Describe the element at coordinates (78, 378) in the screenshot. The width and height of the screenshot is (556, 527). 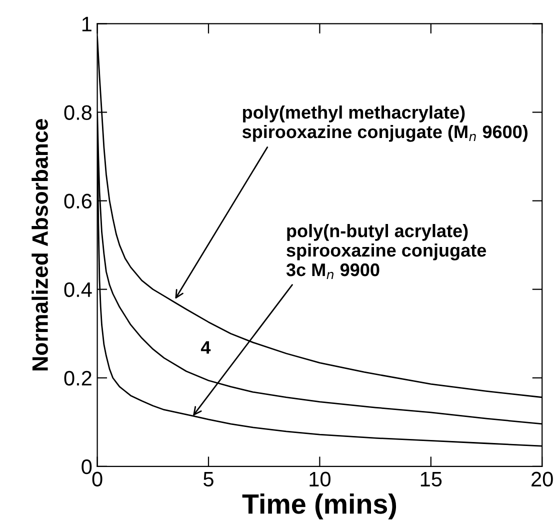
I see `y-tick-label: 0.2` at that location.